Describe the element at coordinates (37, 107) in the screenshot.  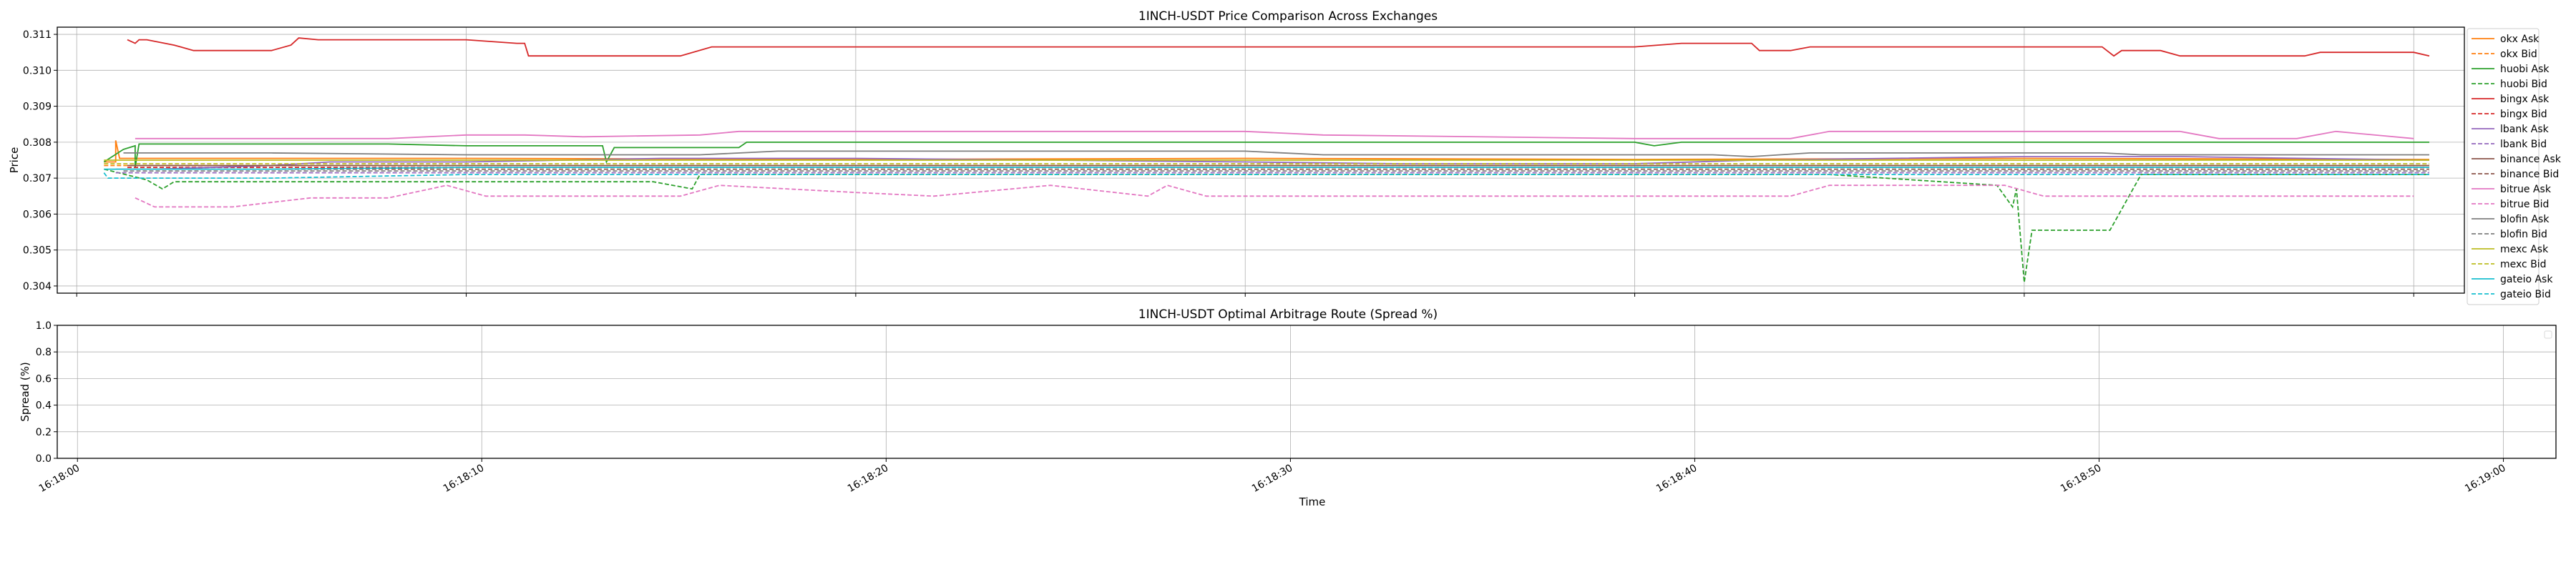
I see `price-chart-y-tick-label: 0.309` at that location.